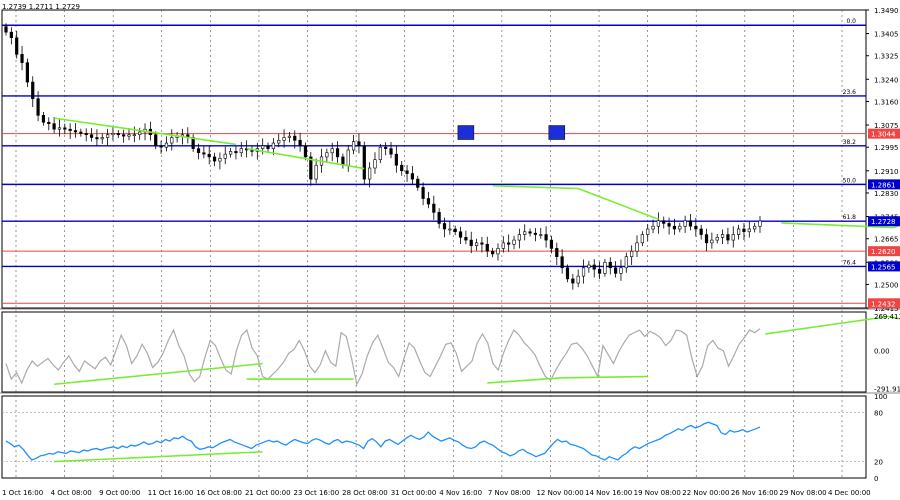  Describe the element at coordinates (851, 21) in the screenshot. I see `fibonacci-level-label: 0.0` at that location.